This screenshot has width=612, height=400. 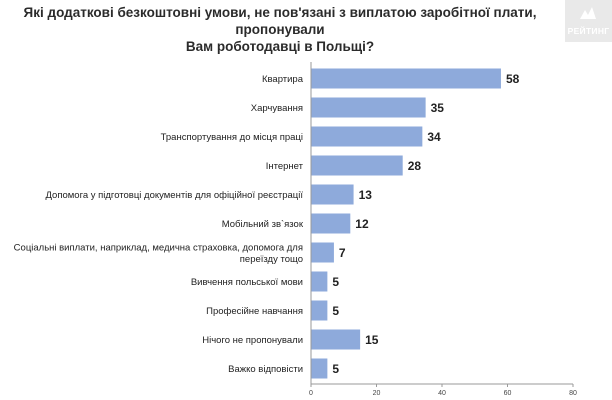 I want to click on category-label: Транспортування до місця праці, so click(x=232, y=137).